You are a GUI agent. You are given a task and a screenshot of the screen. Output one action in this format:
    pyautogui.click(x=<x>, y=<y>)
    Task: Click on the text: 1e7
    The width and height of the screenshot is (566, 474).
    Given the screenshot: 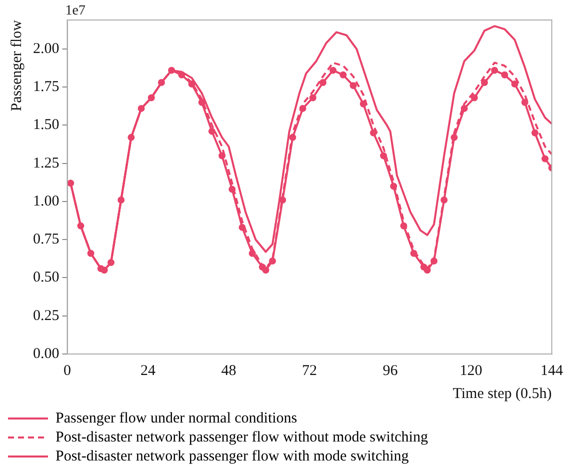 What is the action you would take?
    pyautogui.click(x=75, y=11)
    